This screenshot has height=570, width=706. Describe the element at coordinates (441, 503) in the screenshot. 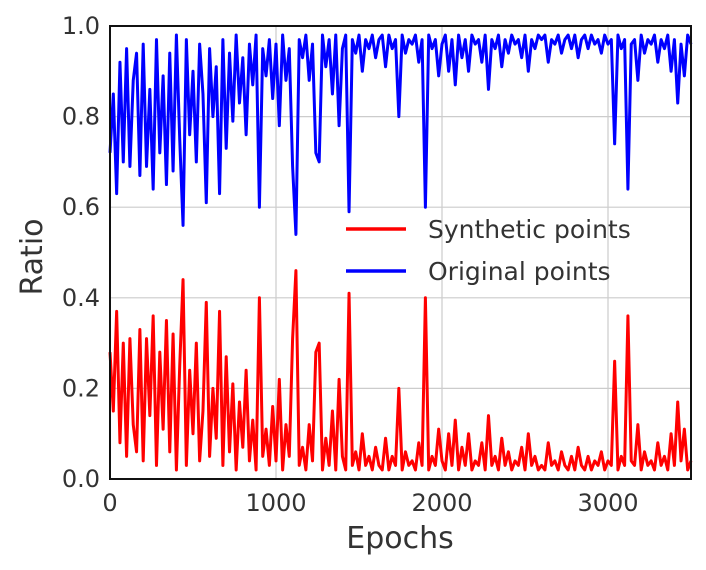

I see `x-tick-label: 2000` at that location.